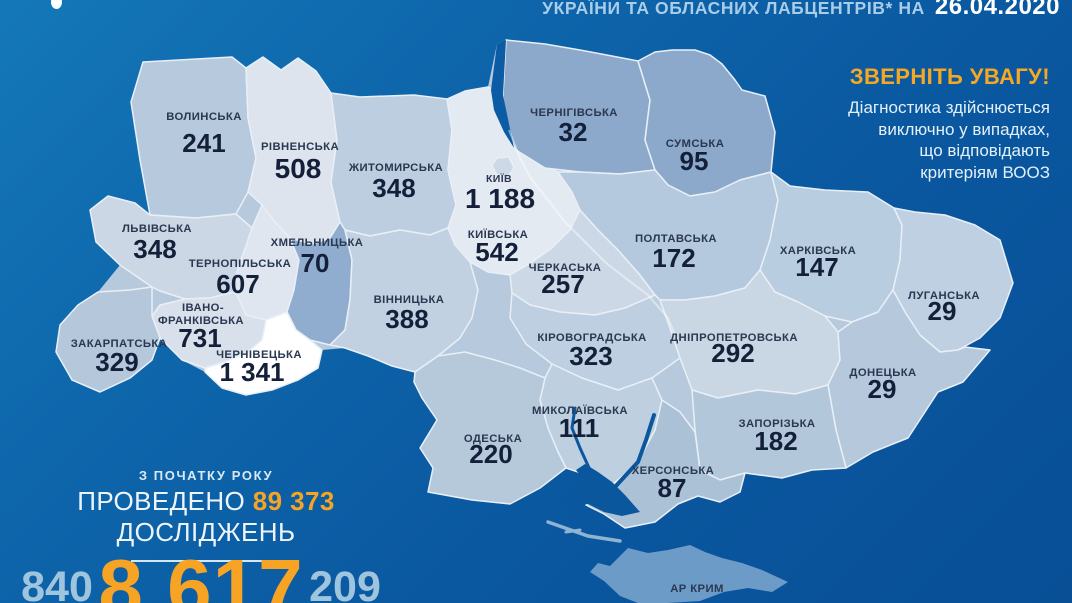  Describe the element at coordinates (161, 501) in the screenshot. I see `stats-tested-prefix: ПРОВЕДЕНО` at that location.